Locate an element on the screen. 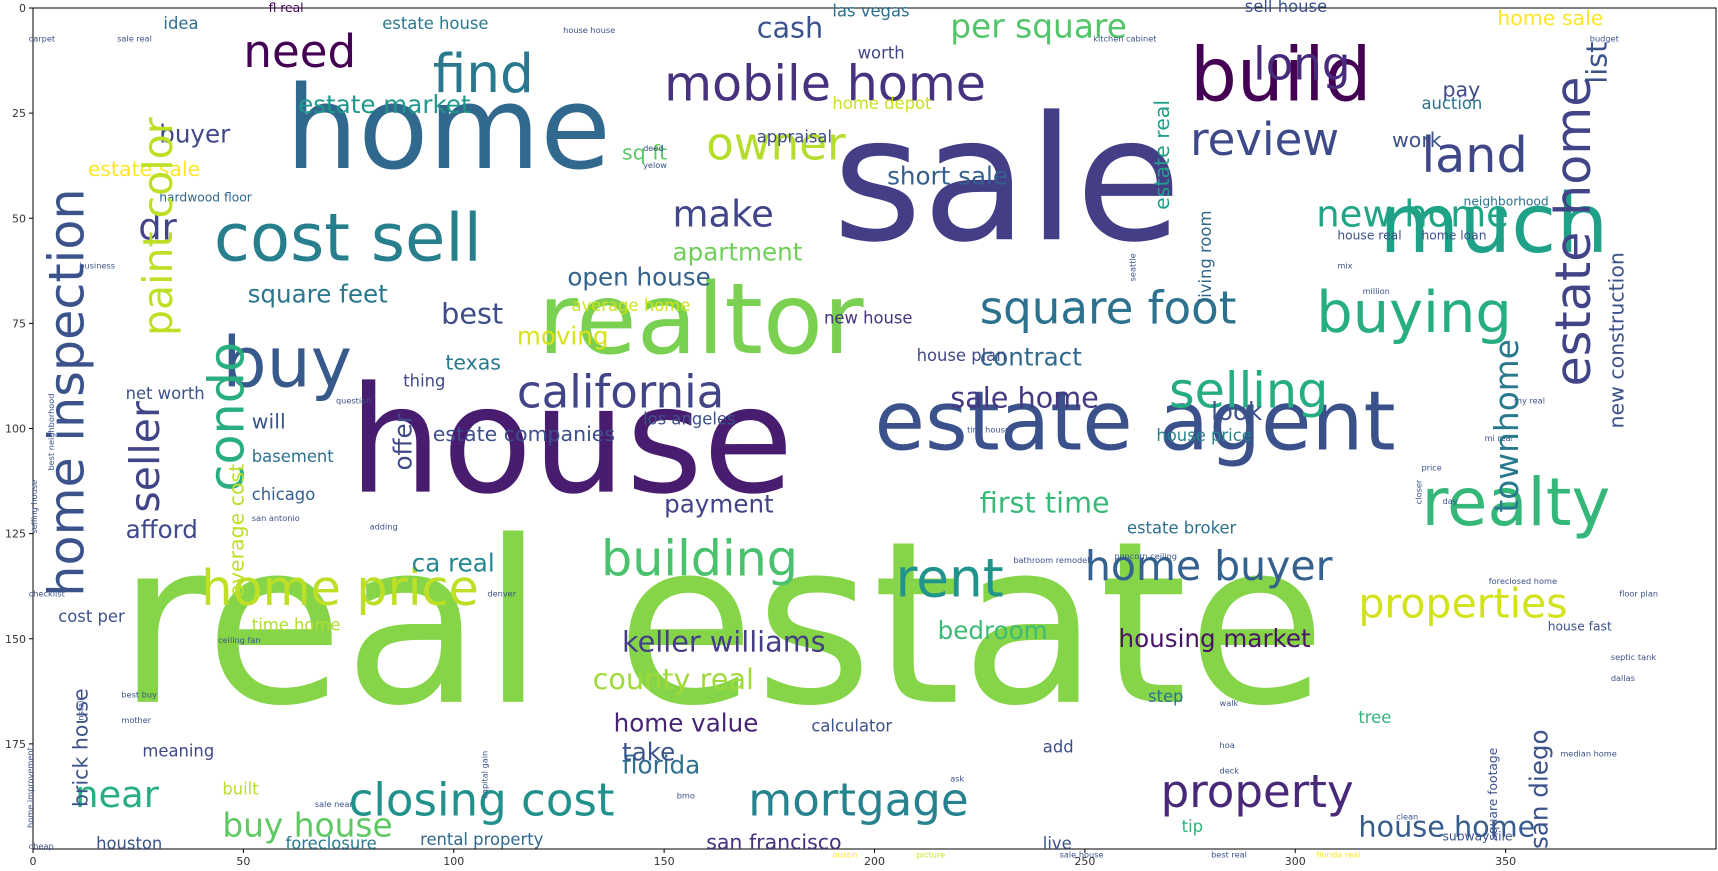 Image resolution: width=1718 pixels, height=871 pixels. word-payment: payment is located at coordinates (719, 504).